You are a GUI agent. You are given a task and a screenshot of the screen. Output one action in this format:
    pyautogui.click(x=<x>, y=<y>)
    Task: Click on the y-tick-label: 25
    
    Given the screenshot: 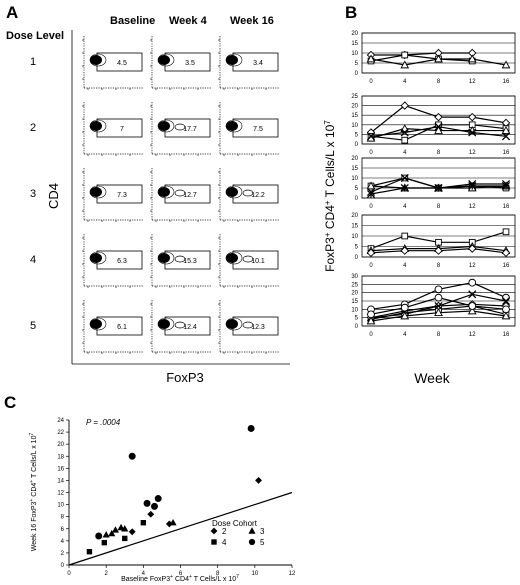 What is the action you would take?
    pyautogui.click(x=354, y=285)
    